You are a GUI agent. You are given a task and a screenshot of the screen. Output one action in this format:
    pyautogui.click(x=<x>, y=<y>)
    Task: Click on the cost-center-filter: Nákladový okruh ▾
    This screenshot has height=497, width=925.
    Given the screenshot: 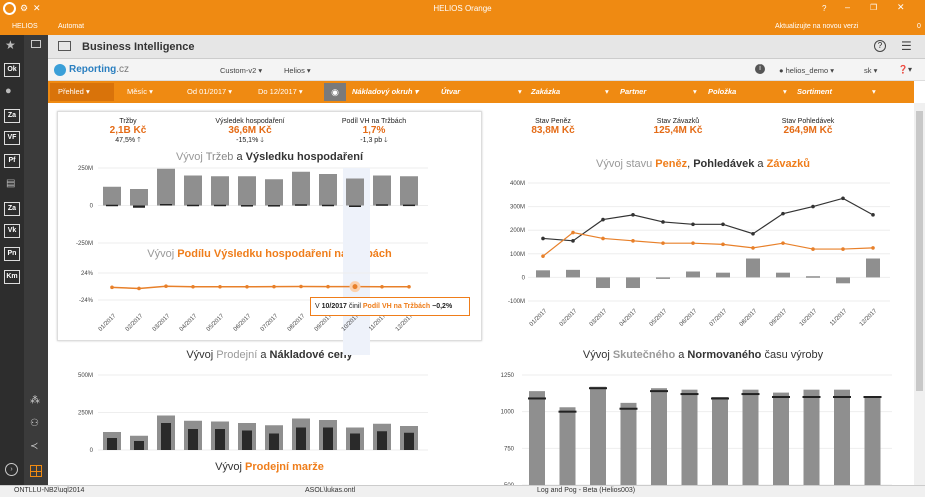 What is the action you would take?
    pyautogui.click(x=385, y=91)
    